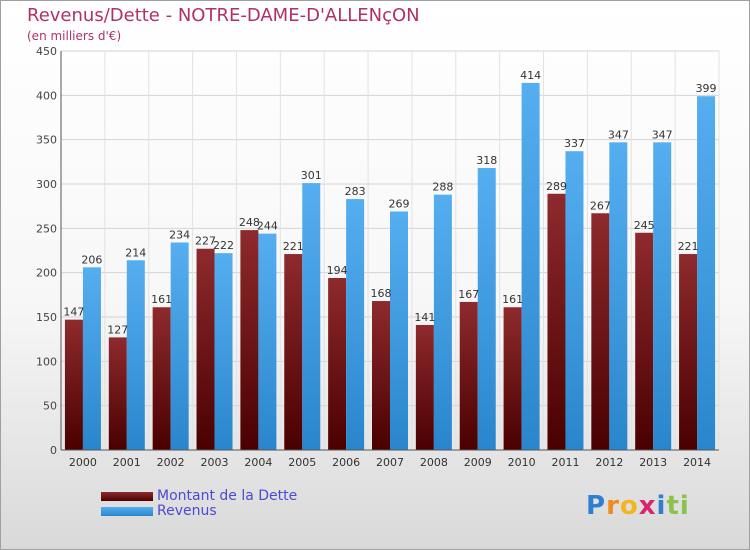 This screenshot has height=550, width=750. What do you see at coordinates (127, 511) in the screenshot?
I see `legend-swatch-revenus` at bounding box center [127, 511].